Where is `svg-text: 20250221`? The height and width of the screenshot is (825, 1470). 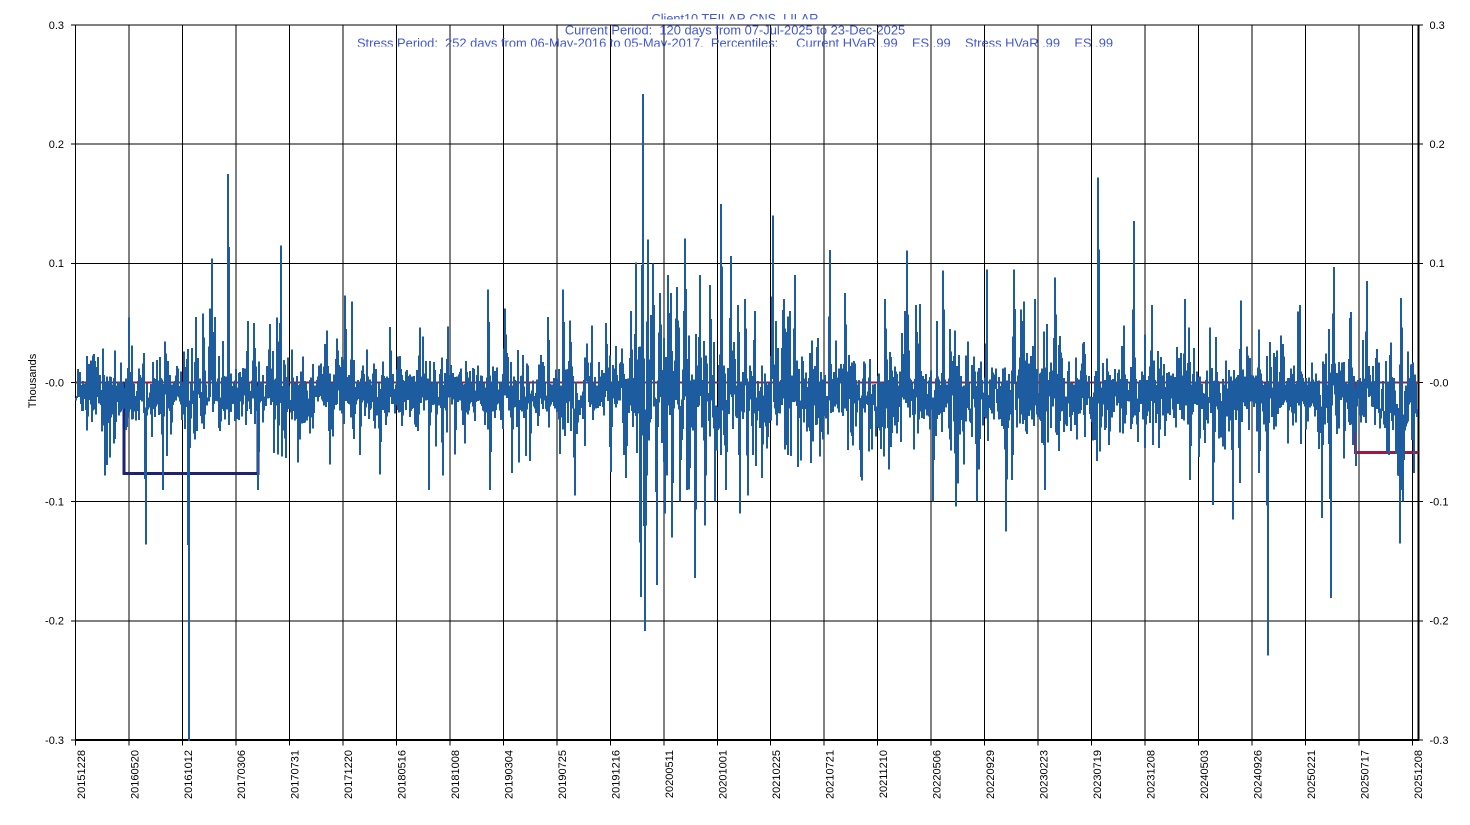 svg-text: 20250221 is located at coordinates (1312, 774).